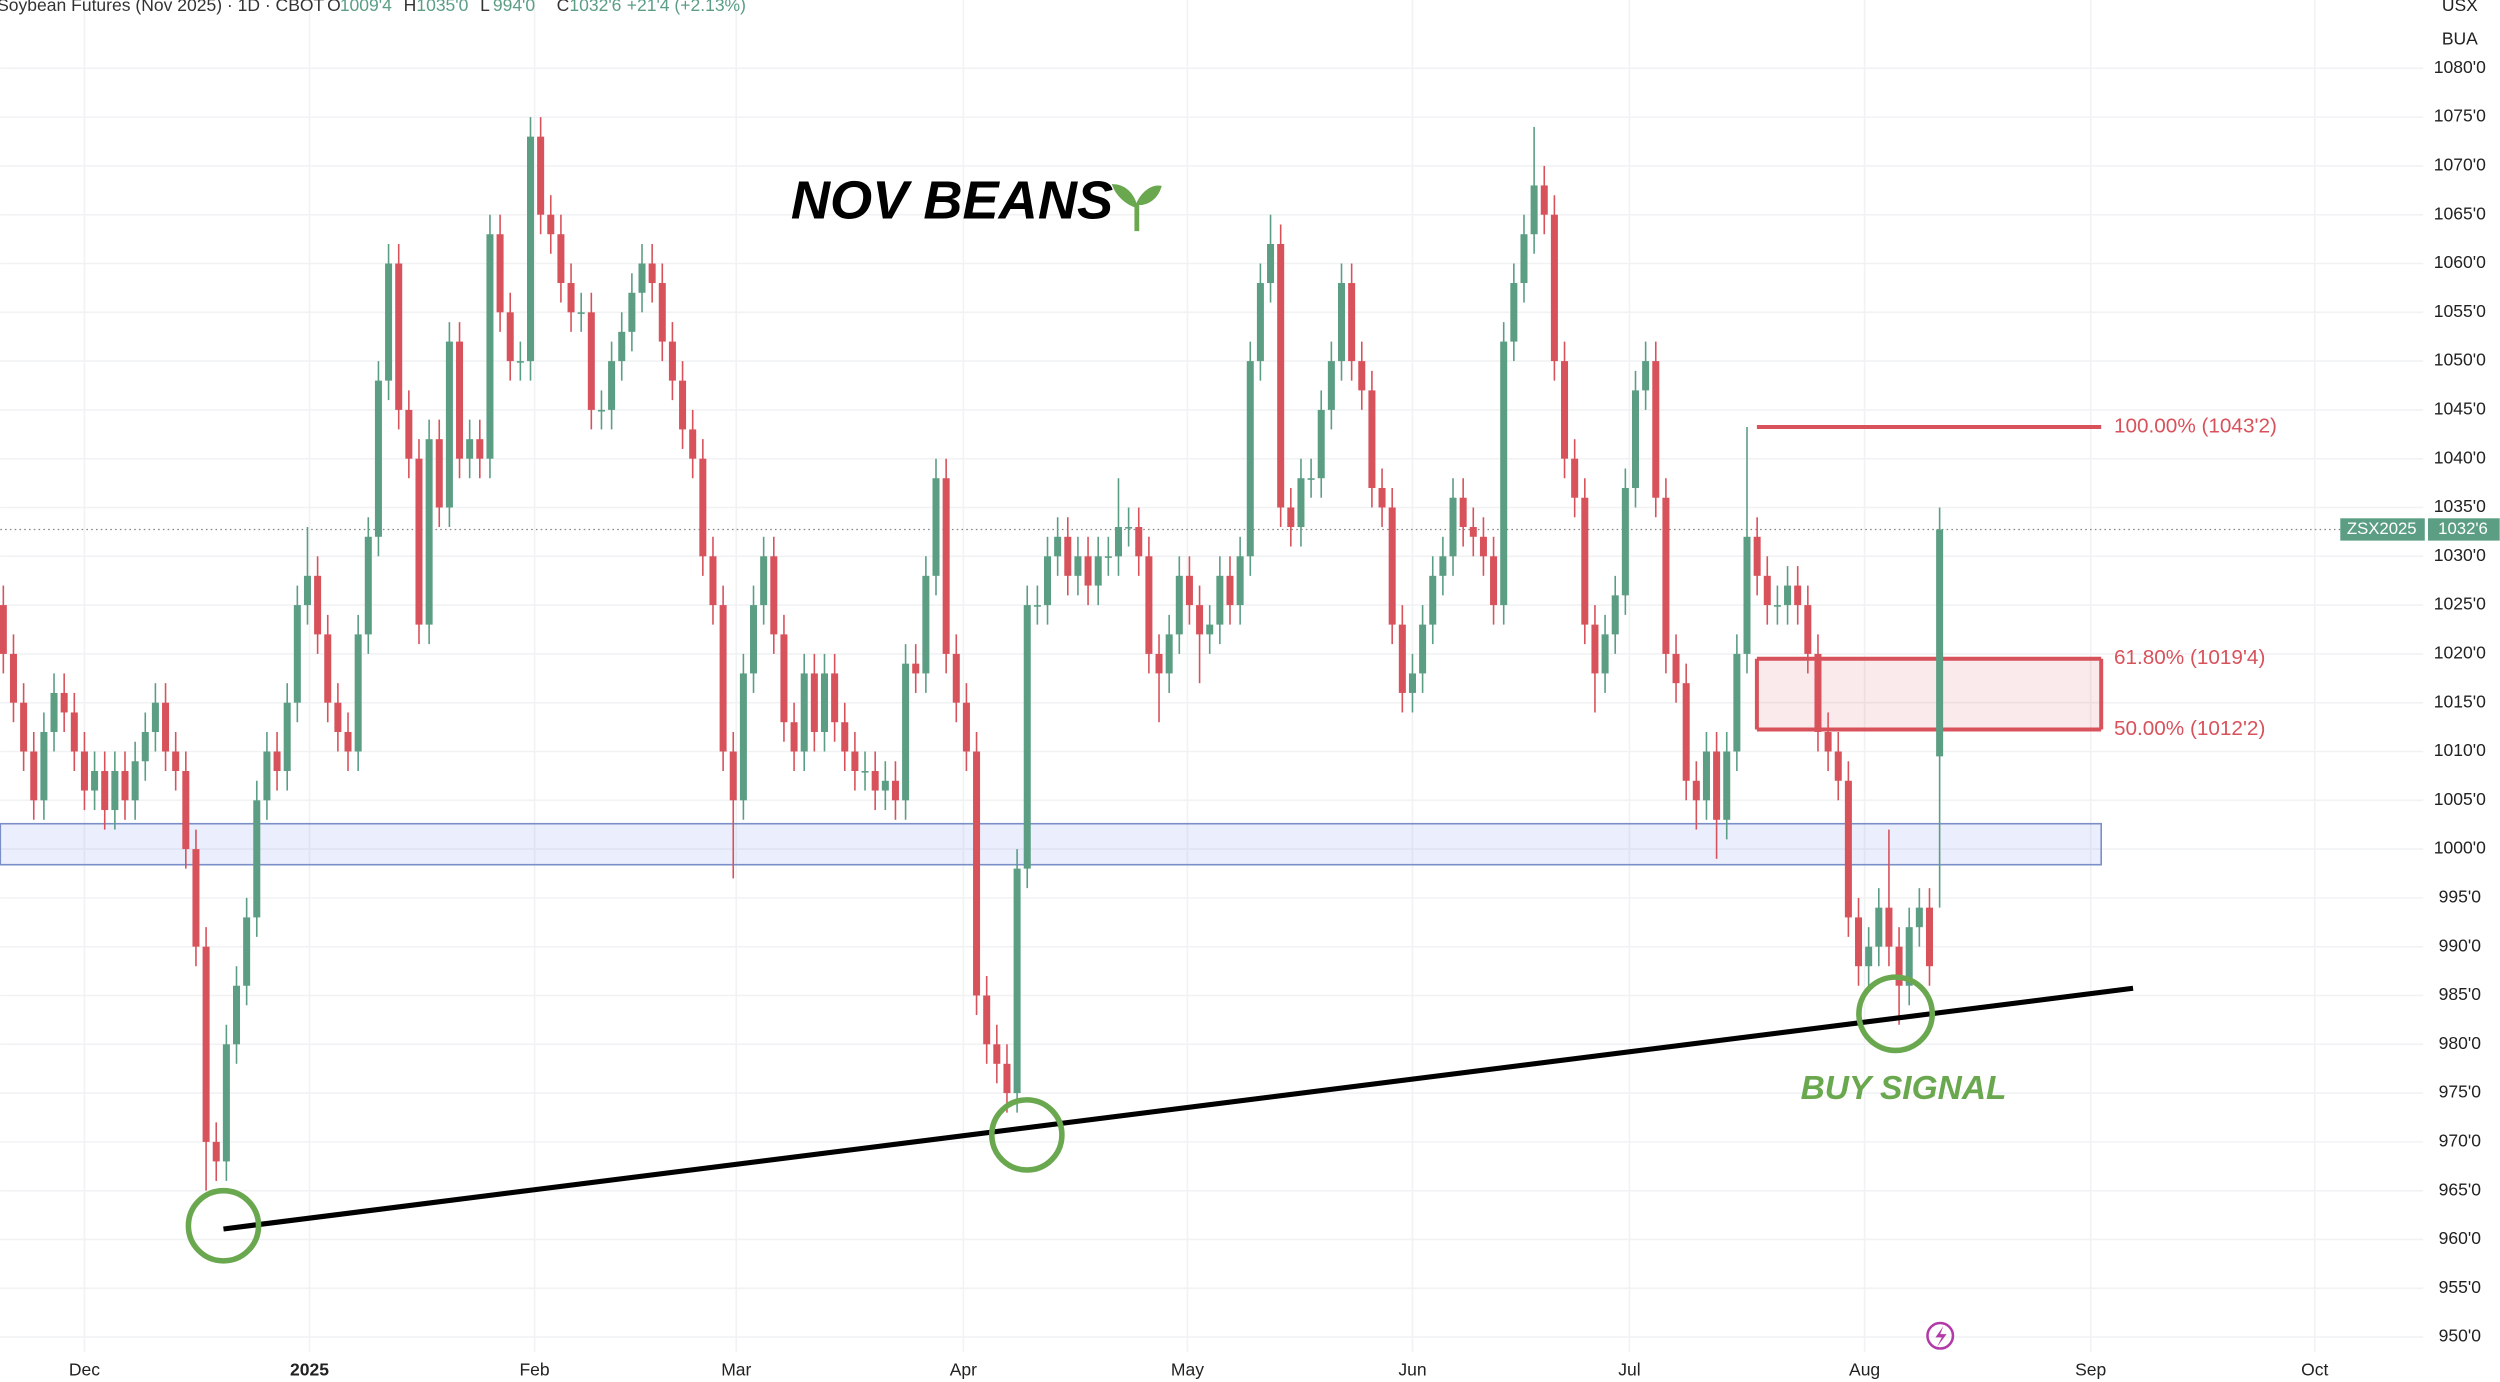  I want to click on y-tick-label: 1015'0, so click(2460, 701).